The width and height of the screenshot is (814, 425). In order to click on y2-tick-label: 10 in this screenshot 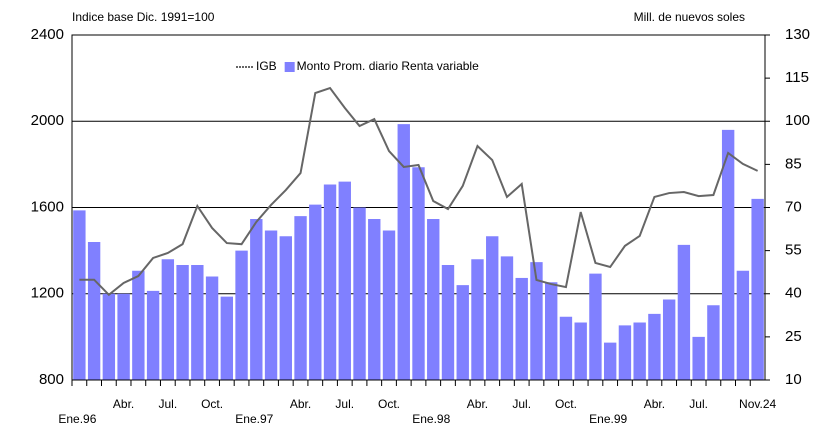, I will do `click(793, 379)`.